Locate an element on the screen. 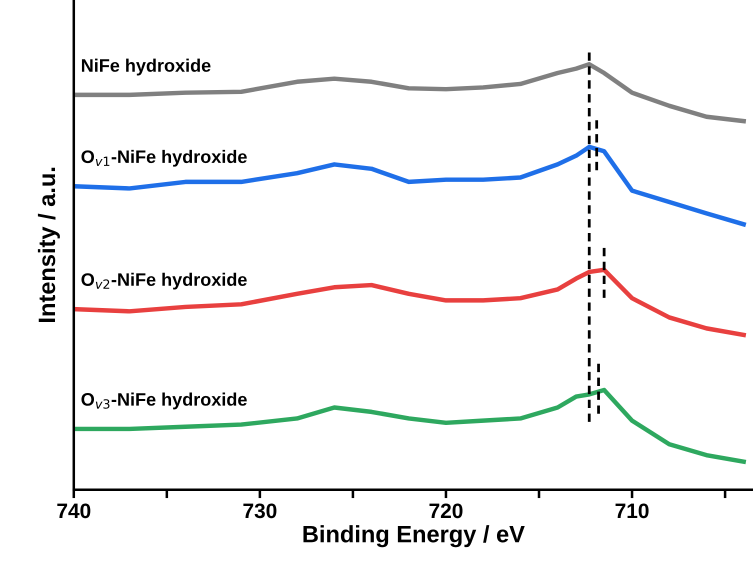  x-tick-label: 730 is located at coordinates (259, 510).